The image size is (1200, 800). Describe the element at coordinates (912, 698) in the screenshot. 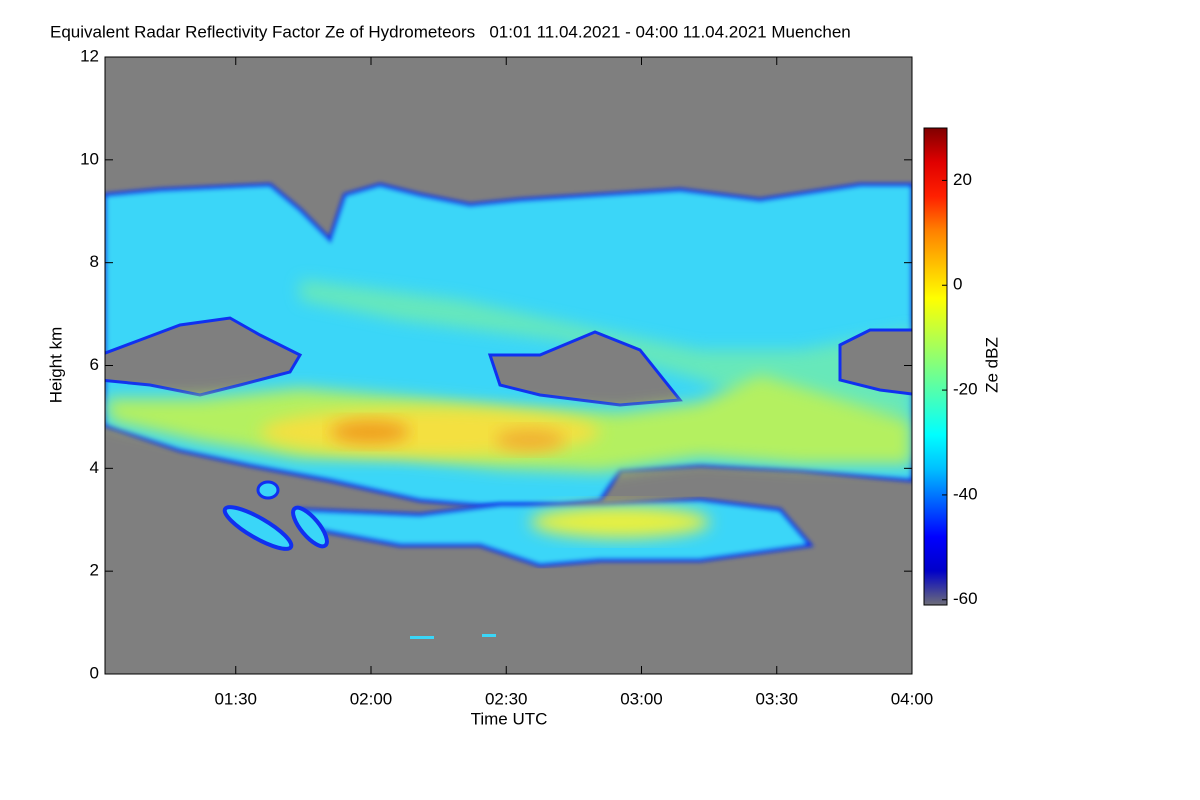

I see `x-tick-label: 04:00` at that location.